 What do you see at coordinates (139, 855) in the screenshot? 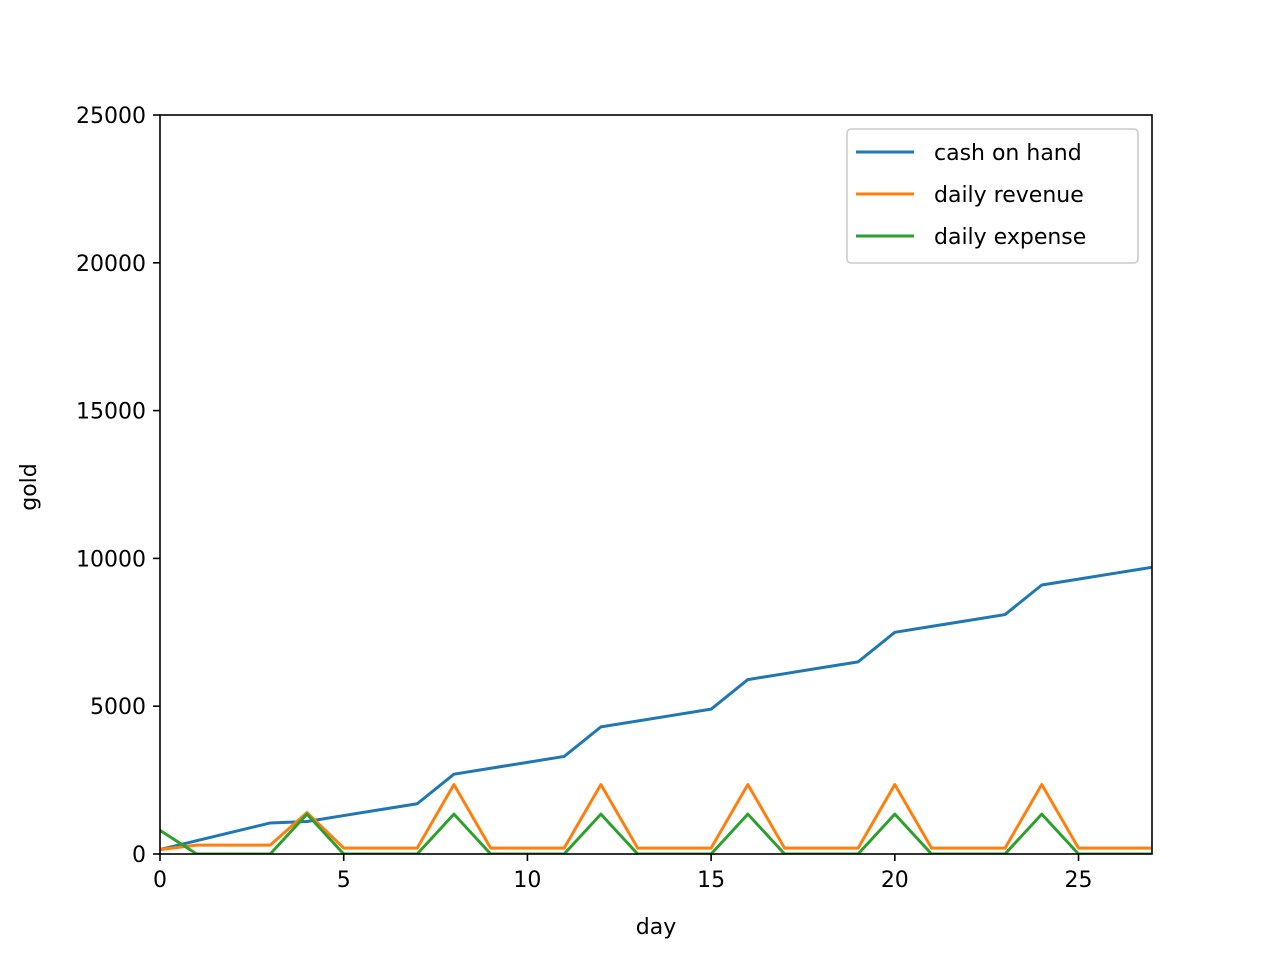
I see `y-tick-label: 0` at bounding box center [139, 855].